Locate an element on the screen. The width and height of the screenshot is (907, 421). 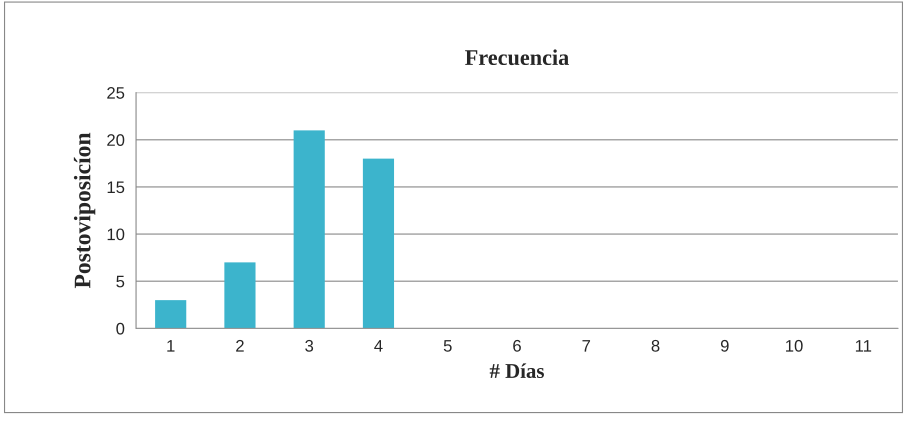
y-axis-title: Postoviposicíon is located at coordinates (85, 210).